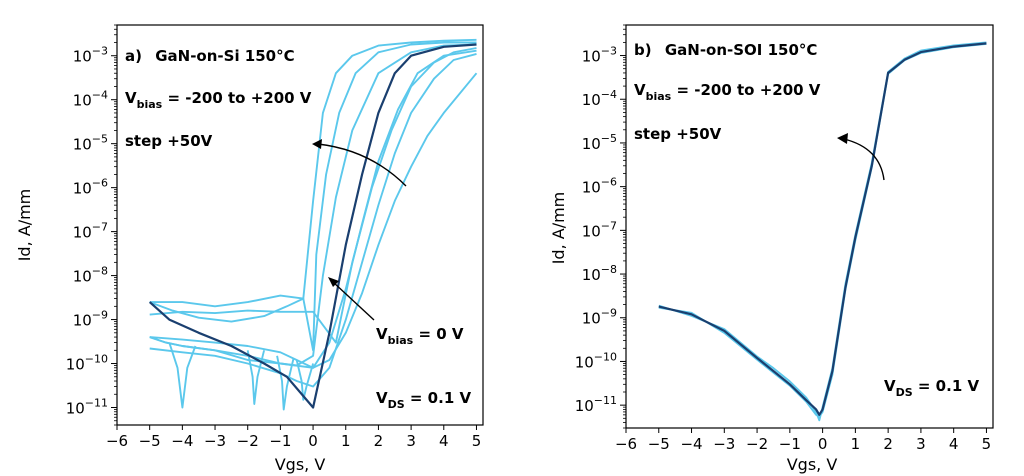 The image size is (1024, 476). Describe the element at coordinates (224, 56) in the screenshot. I see `panel-a-title-text: GaN-on-Si 150°C` at that location.